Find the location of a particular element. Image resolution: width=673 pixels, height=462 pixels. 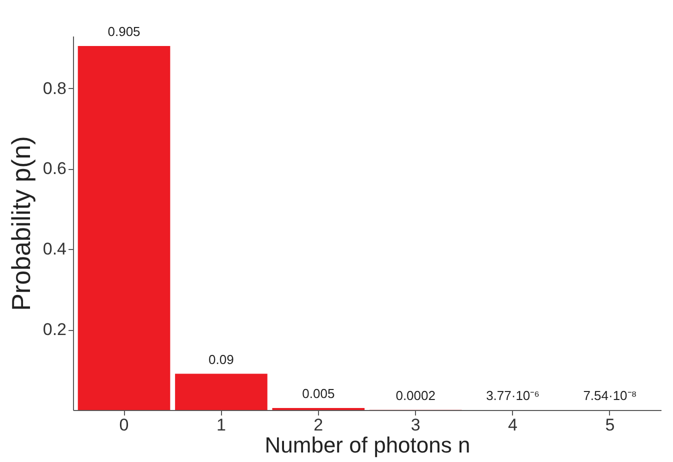

y-tick-label: 0.2 is located at coordinates (54, 330).